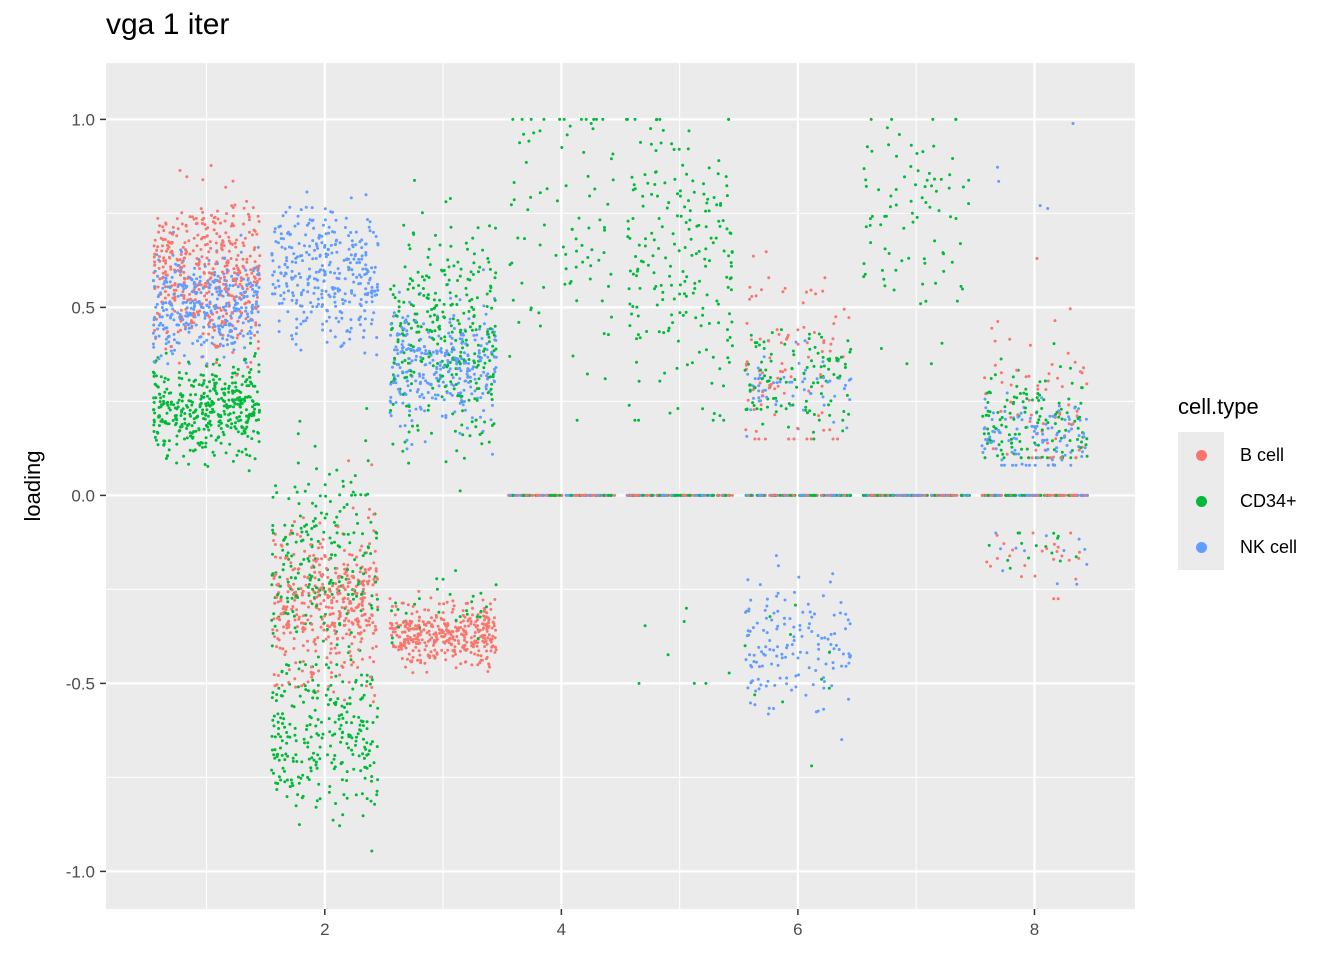 This screenshot has width=1344, height=960. Describe the element at coordinates (168, 24) in the screenshot. I see `chart-title: vga 1 iter` at that location.